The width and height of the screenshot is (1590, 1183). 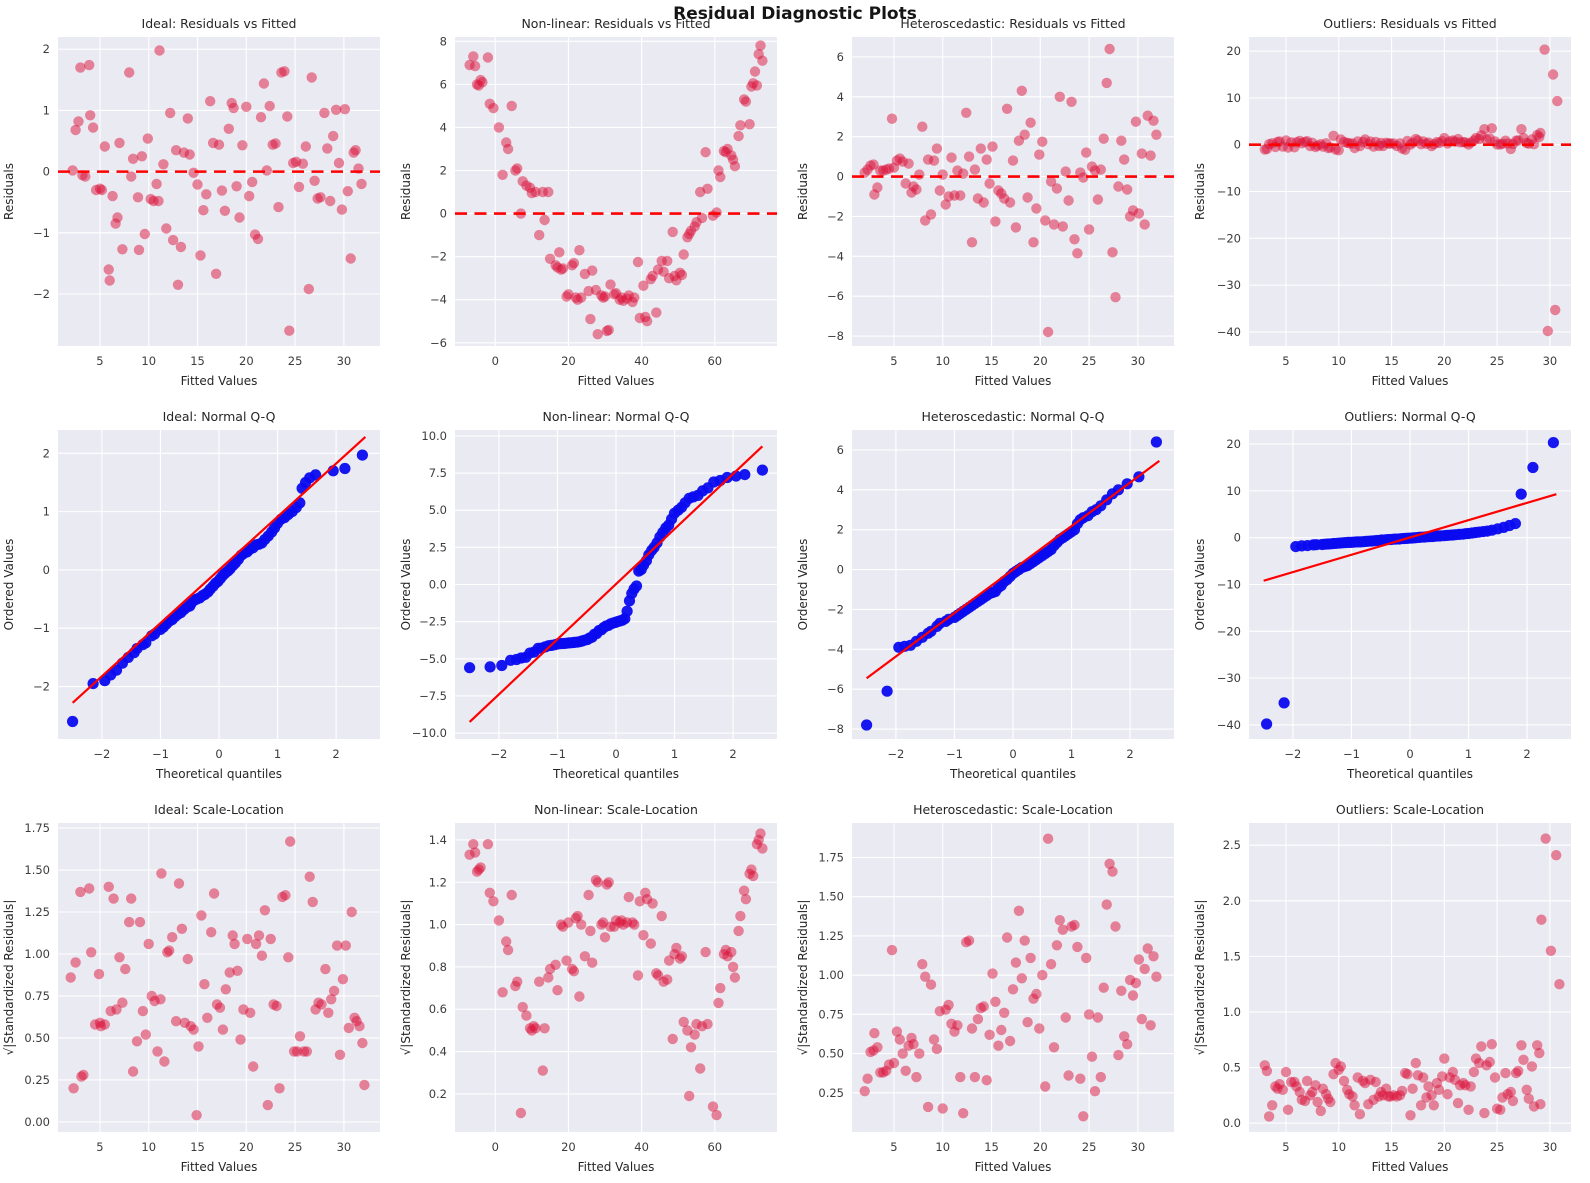 I want to click on svg-text: 0.50, so click(x=37, y=1038).